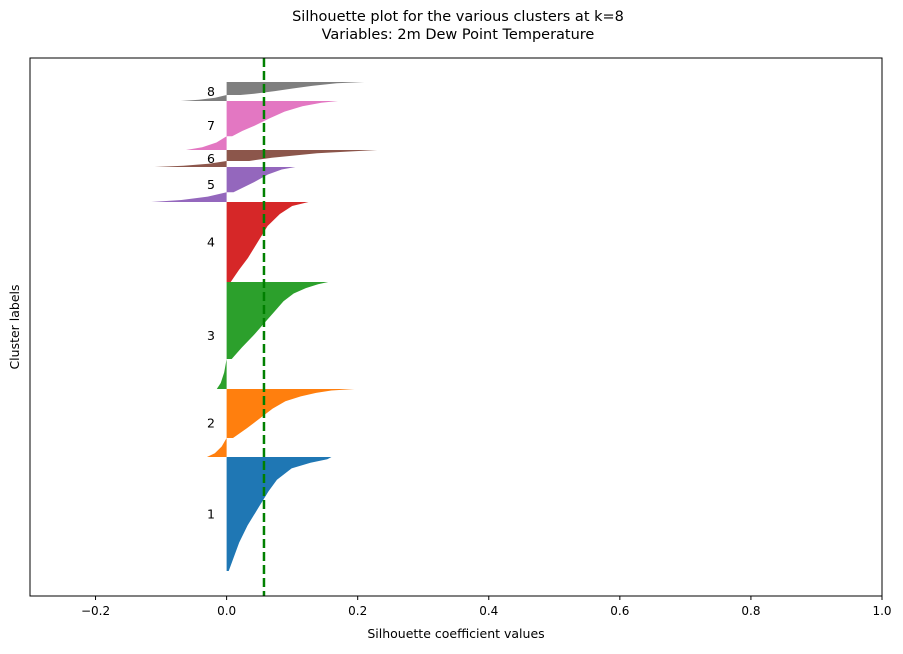 This screenshot has height=654, width=903. Describe the element at coordinates (277, 321) in the screenshot. I see `cluster-3-positive-area` at that location.